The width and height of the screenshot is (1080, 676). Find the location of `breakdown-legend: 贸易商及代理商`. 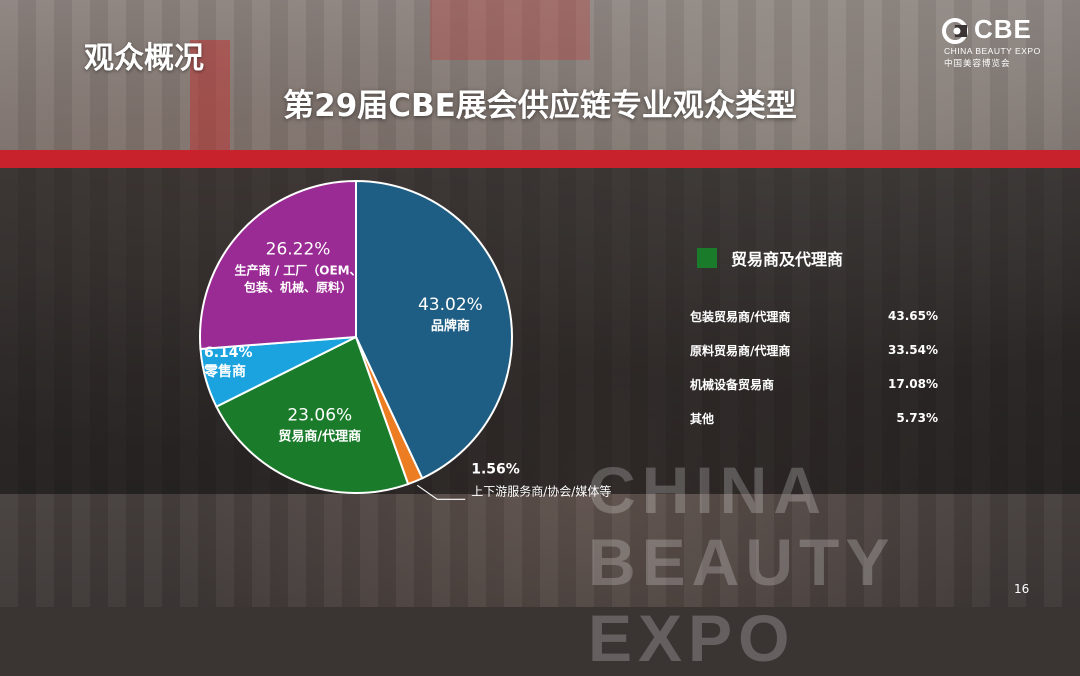

breakdown-legend: 贸易商及代理商 is located at coordinates (770, 258).